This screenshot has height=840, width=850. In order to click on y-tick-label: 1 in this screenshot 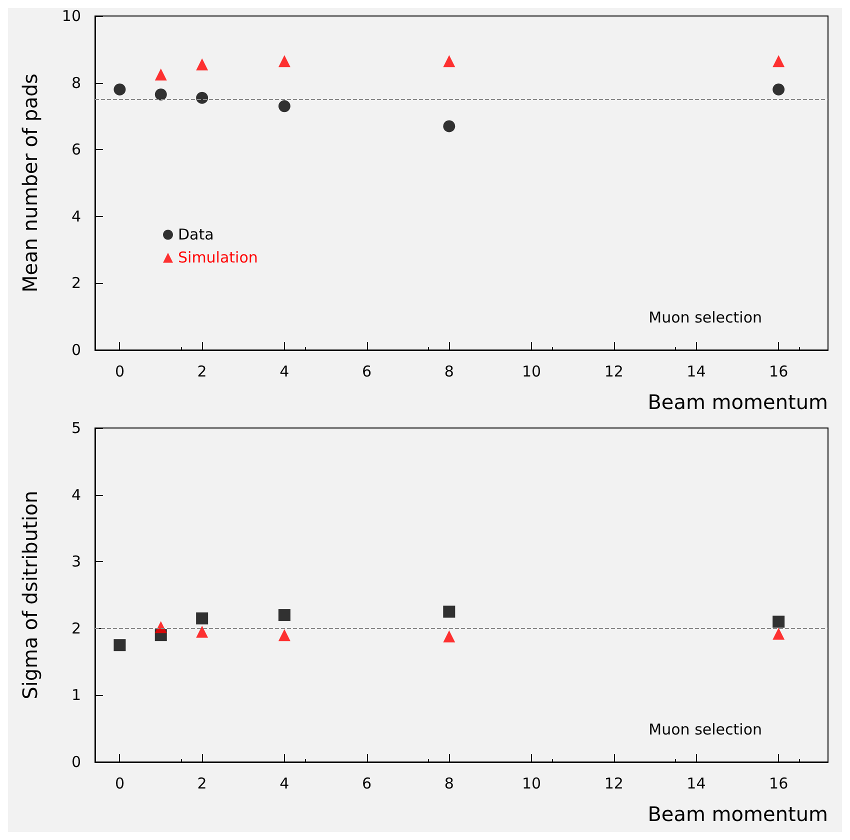, I will do `click(76, 695)`.